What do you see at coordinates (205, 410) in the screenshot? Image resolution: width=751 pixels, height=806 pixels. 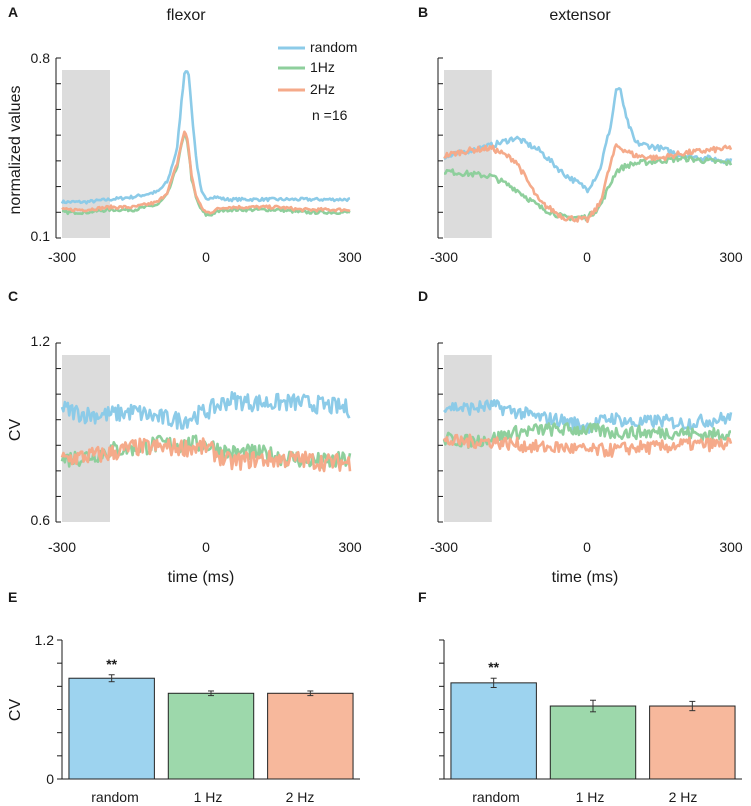 I see `series-c-random` at bounding box center [205, 410].